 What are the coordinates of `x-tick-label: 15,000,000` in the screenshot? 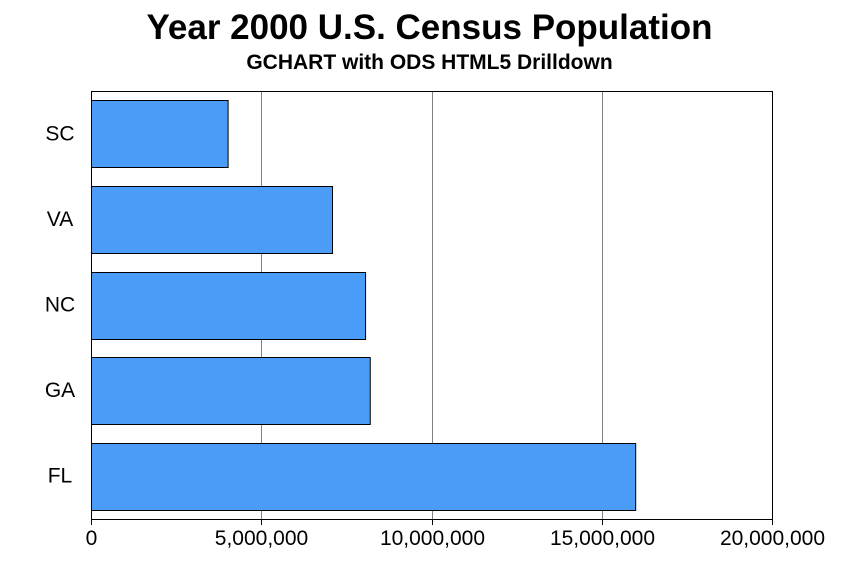 It's located at (602, 538).